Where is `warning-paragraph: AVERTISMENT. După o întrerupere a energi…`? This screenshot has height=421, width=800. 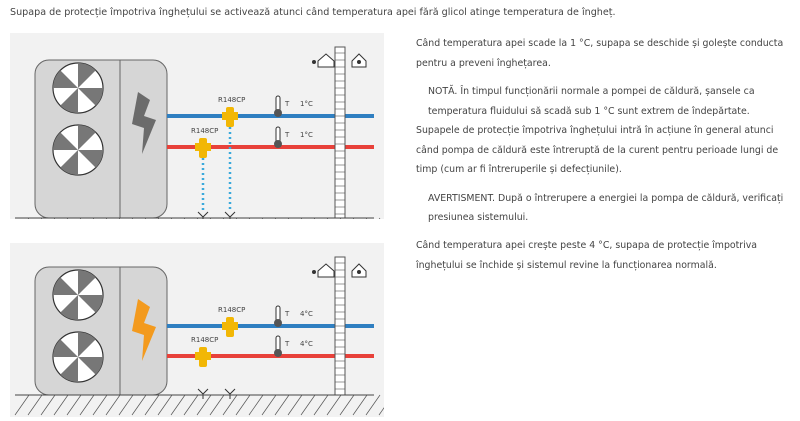
warning-paragraph: AVERTISMENT. După o întrerupere a energi… is located at coordinates (606, 208).